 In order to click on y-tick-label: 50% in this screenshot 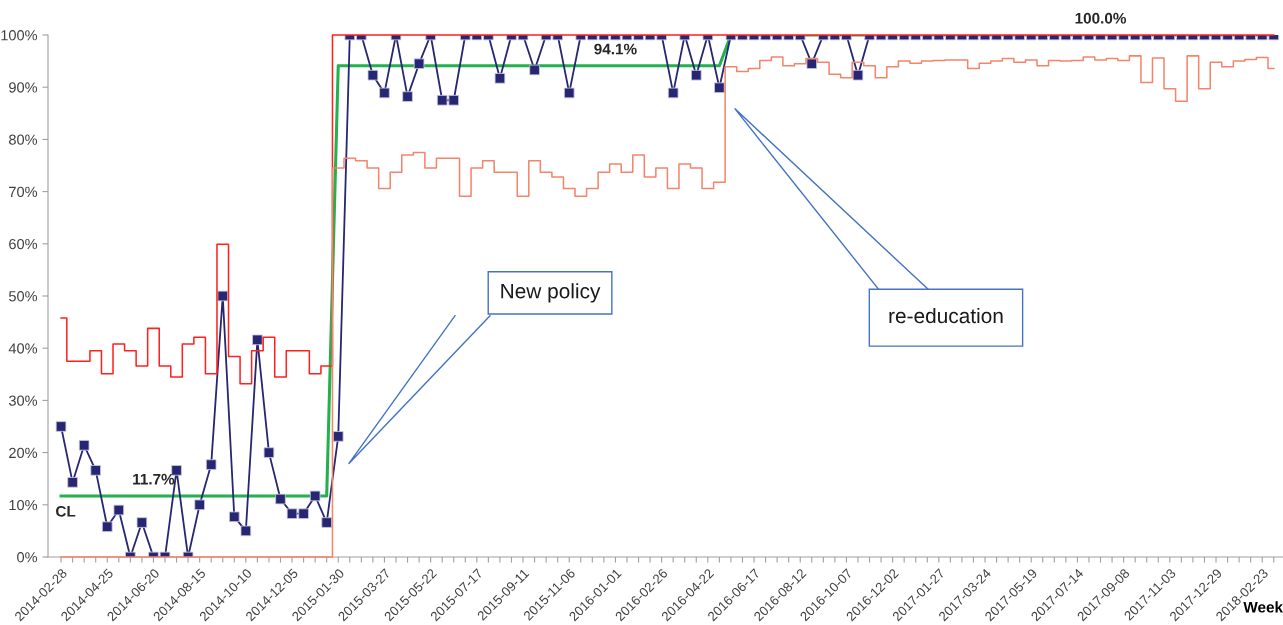, I will do `click(23, 296)`.